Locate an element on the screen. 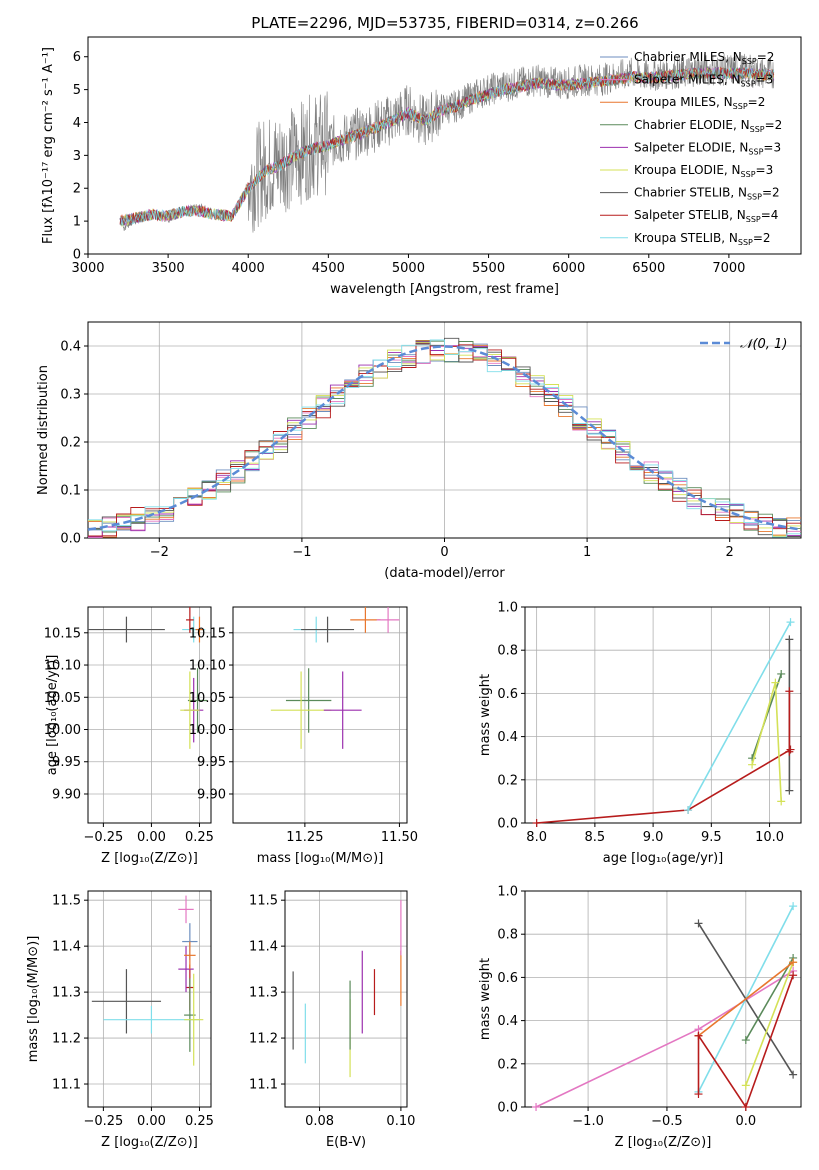 The height and width of the screenshot is (1170, 819). residuals-xlabel: (data-model)/error is located at coordinates (444, 573).